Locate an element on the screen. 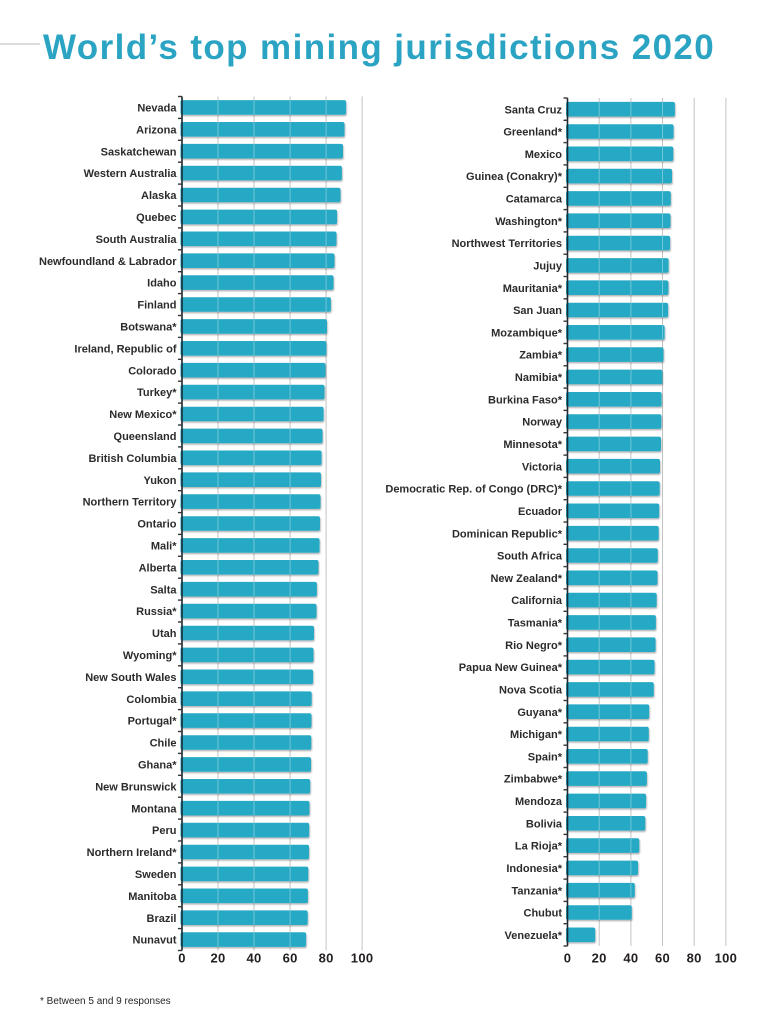 The image size is (772, 1024). svg-text: Salta is located at coordinates (163, 590).